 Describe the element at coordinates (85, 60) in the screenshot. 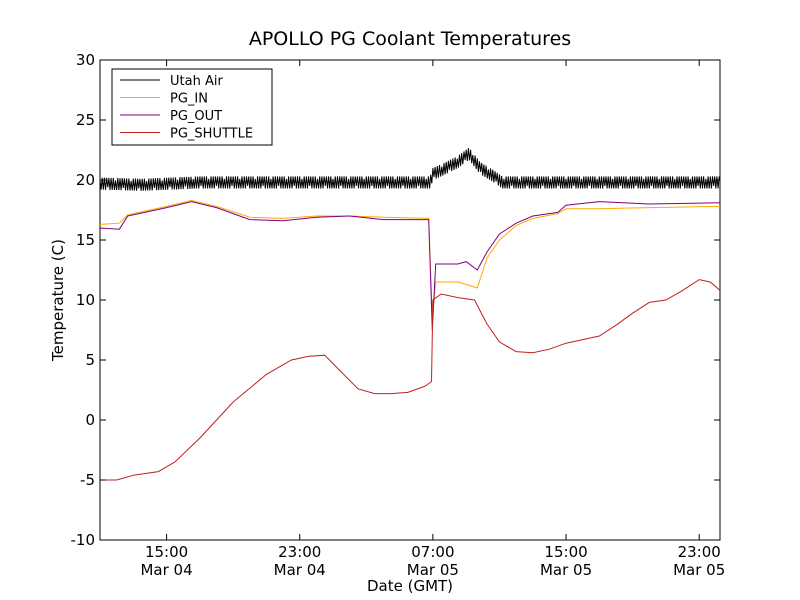

I see `y-tick-label: 30` at that location.